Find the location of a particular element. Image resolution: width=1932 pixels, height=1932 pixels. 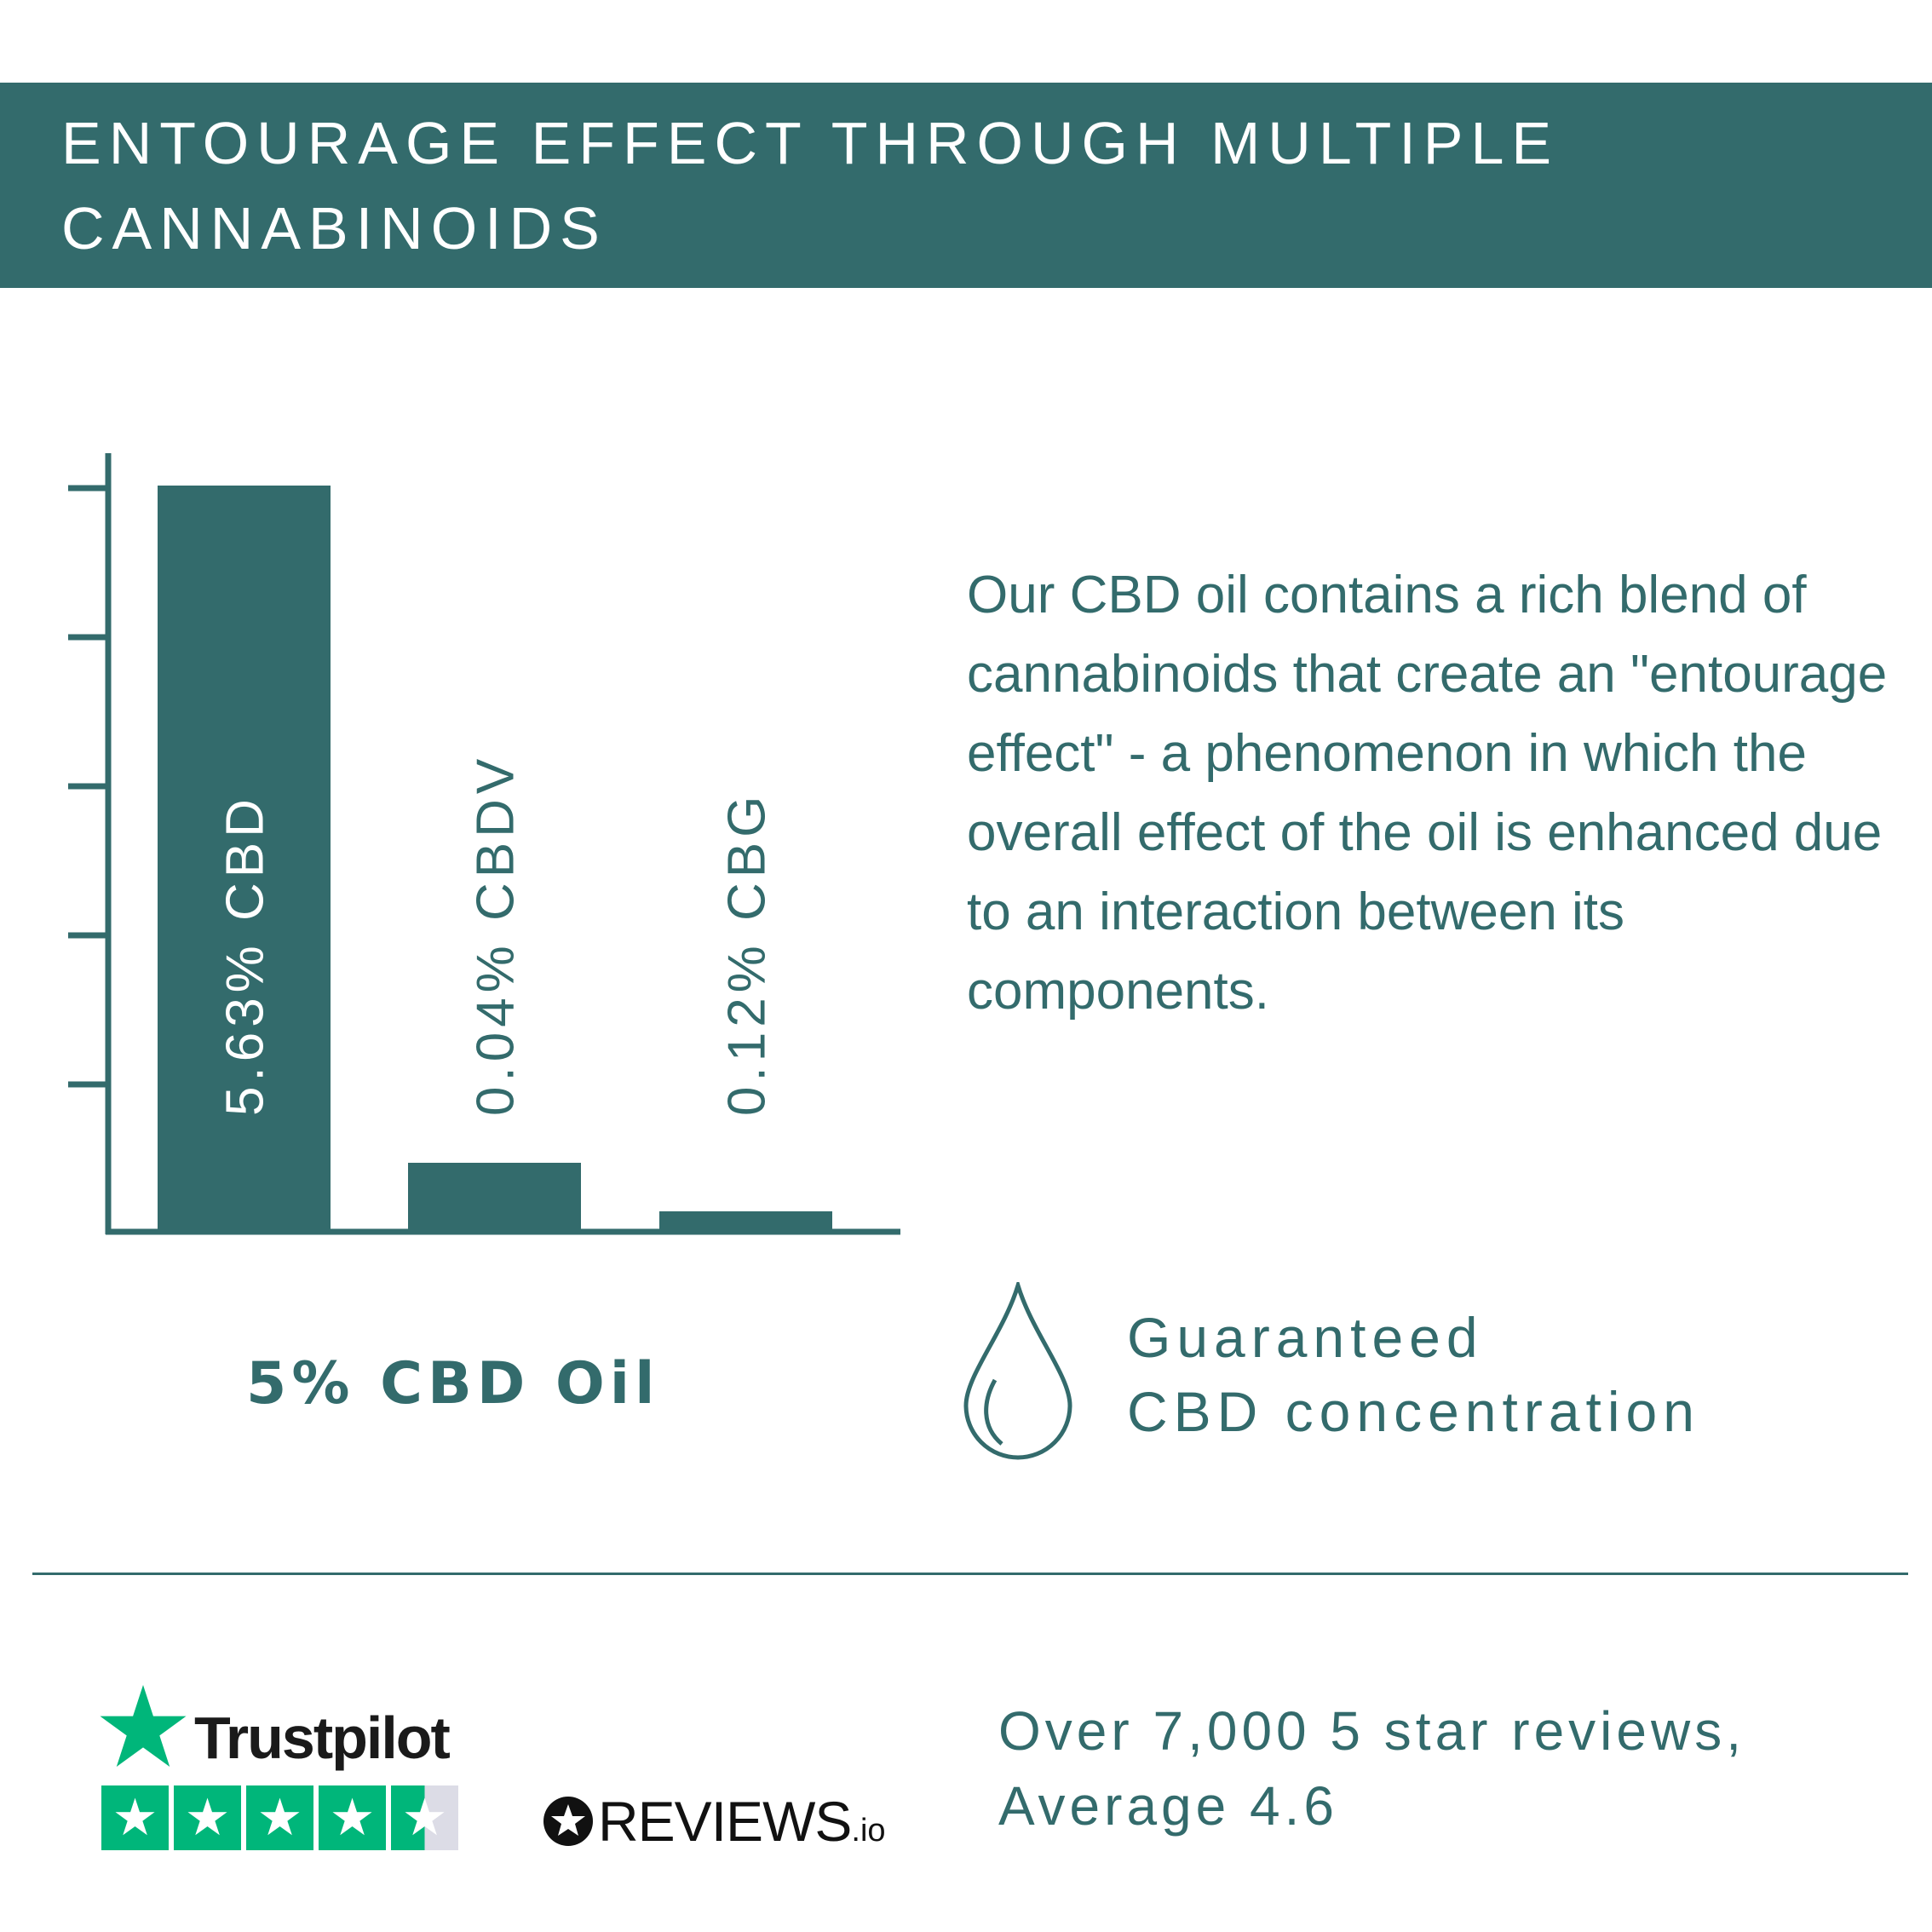

page-title-line2: CANNABINOIDS is located at coordinates (334, 229).